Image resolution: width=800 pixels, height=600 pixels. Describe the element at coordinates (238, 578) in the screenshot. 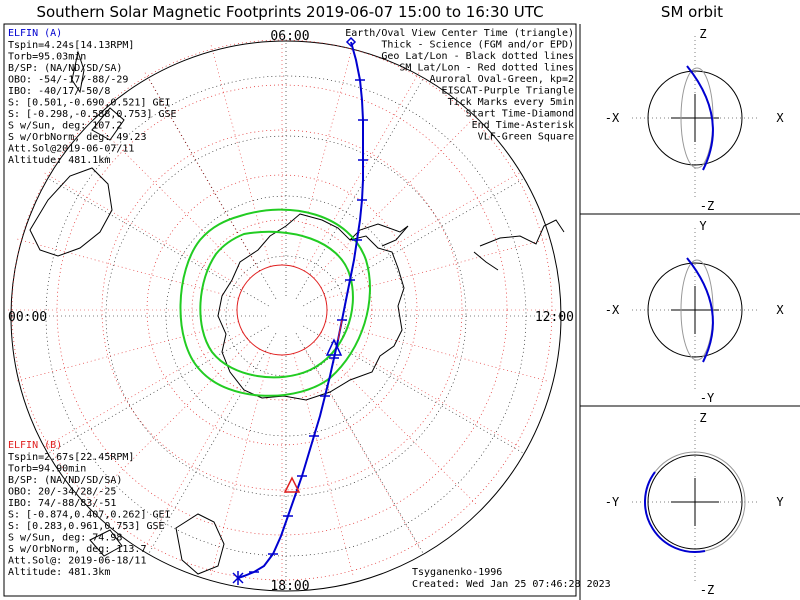

I see `elfin-a-end-asterisk` at that location.